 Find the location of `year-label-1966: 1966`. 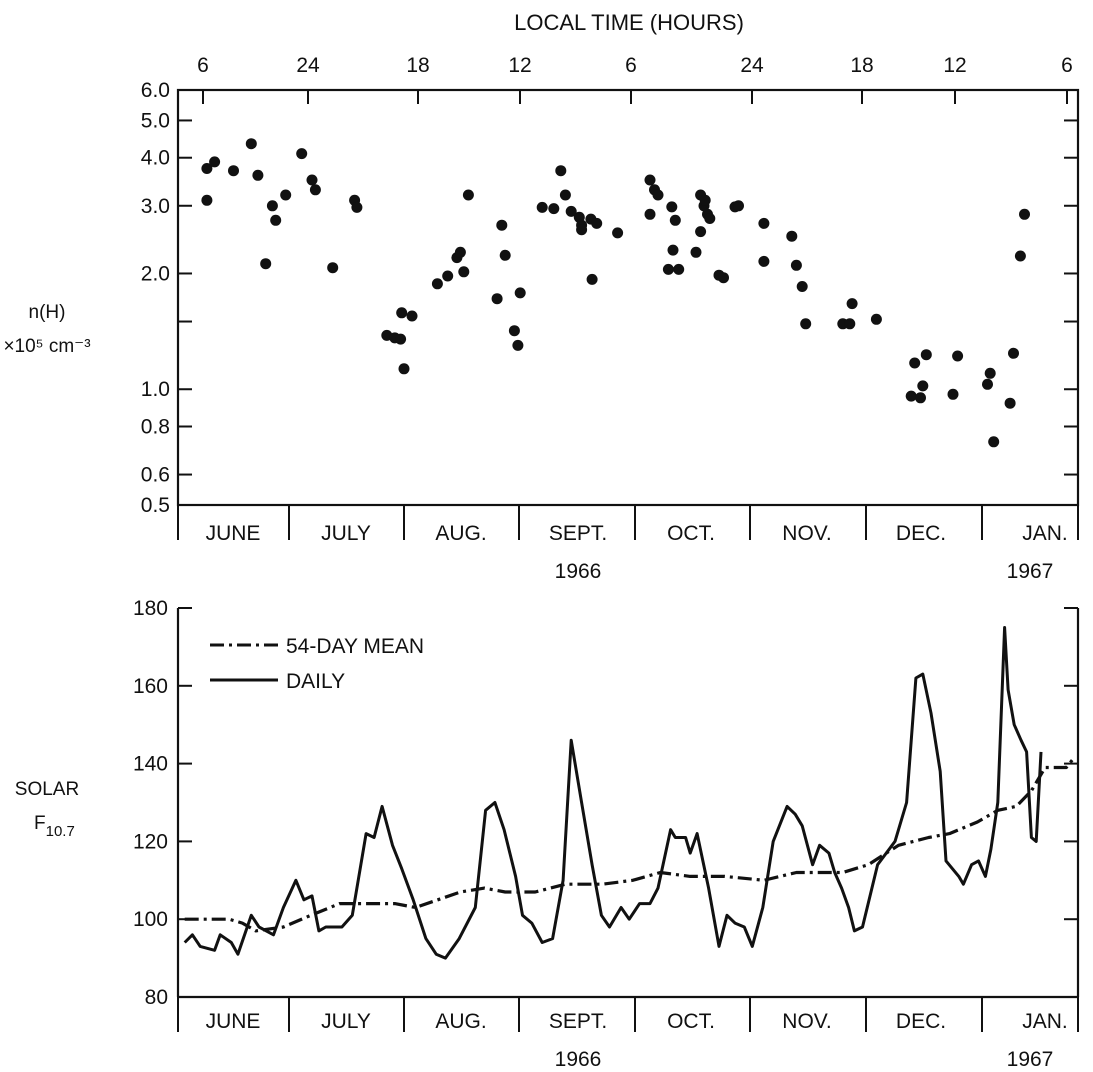

year-label-1966: 1966 is located at coordinates (578, 1059).